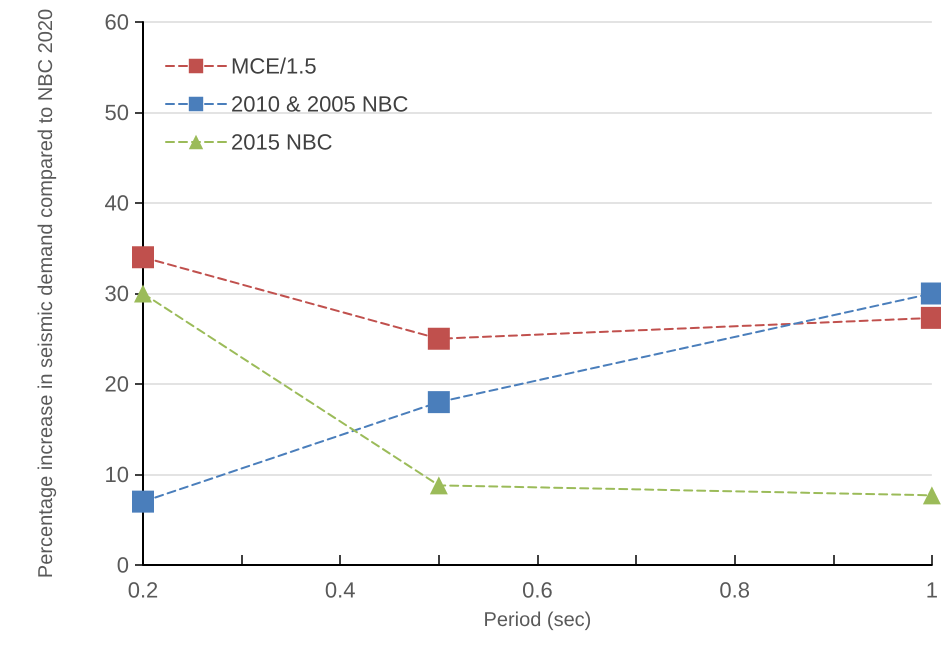 The height and width of the screenshot is (655, 941). I want to click on x-tick-label: 0.6, so click(537, 590).